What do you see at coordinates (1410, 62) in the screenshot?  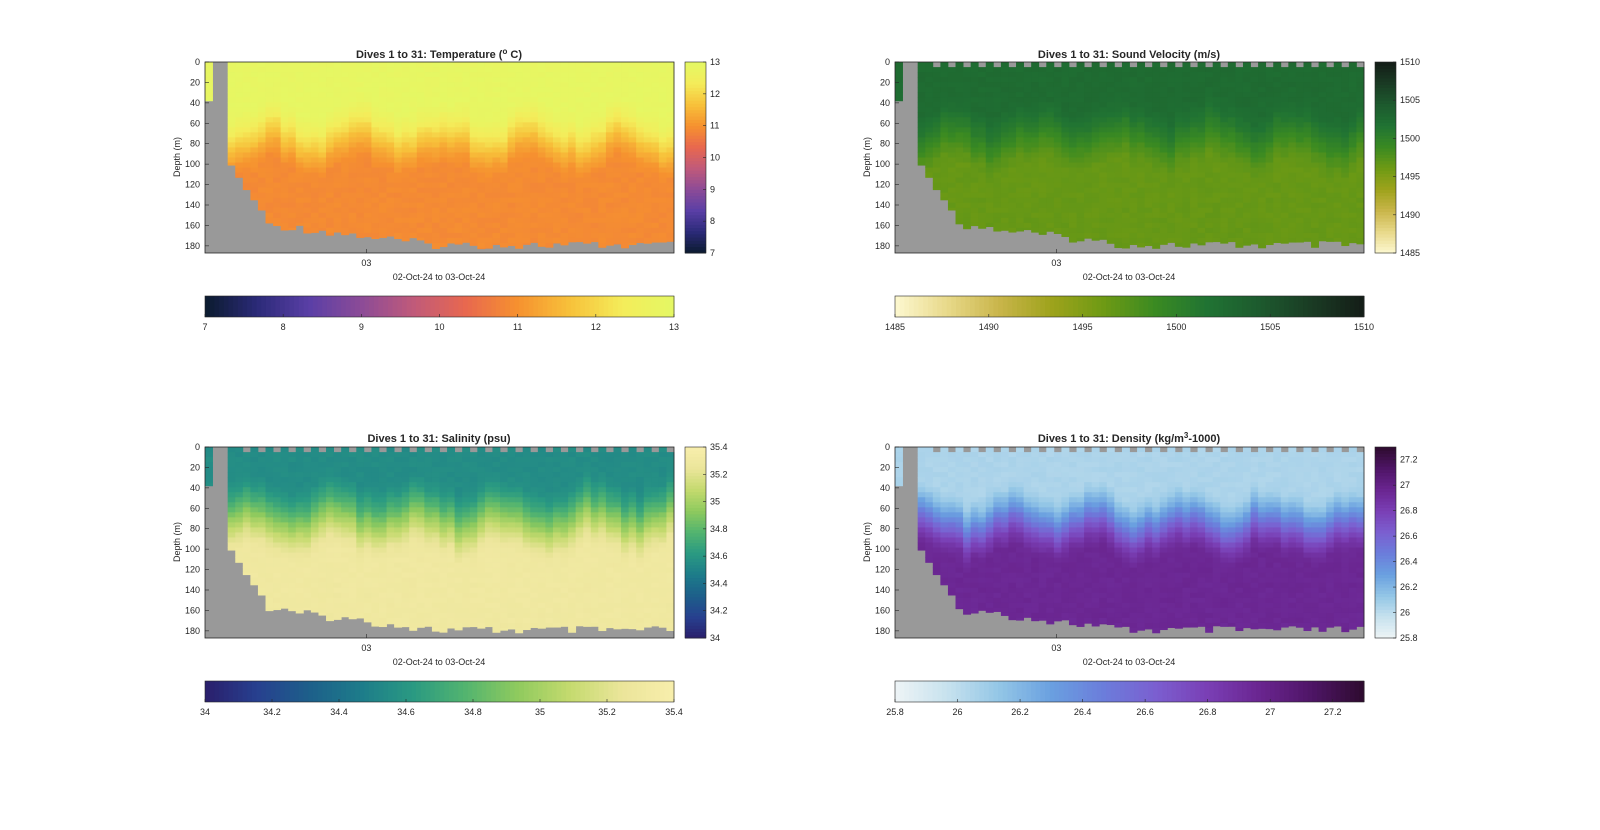 I see `colorbar-tick-label: 1510` at bounding box center [1410, 62].